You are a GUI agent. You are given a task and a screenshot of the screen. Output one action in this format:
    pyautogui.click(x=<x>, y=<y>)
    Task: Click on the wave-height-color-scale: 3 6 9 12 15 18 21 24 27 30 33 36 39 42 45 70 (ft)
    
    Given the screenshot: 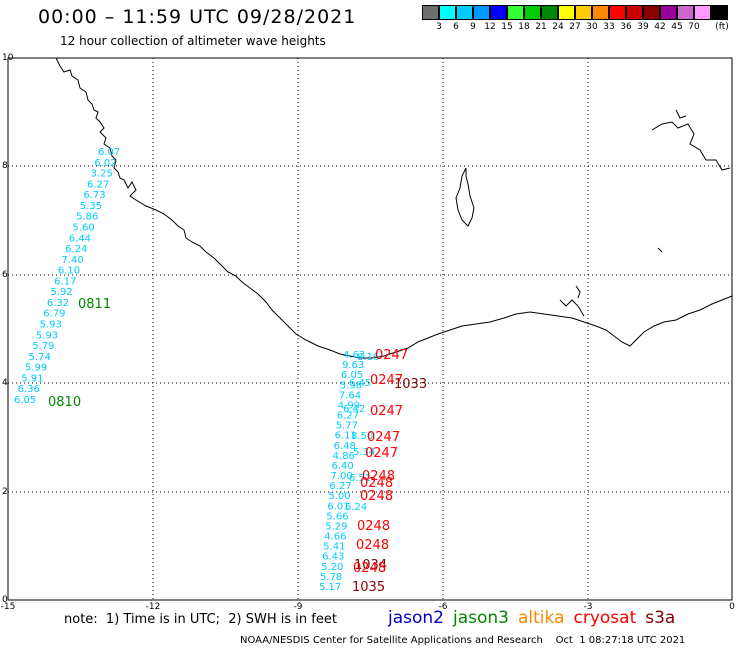 What is the action you would take?
    pyautogui.click(x=575, y=20)
    